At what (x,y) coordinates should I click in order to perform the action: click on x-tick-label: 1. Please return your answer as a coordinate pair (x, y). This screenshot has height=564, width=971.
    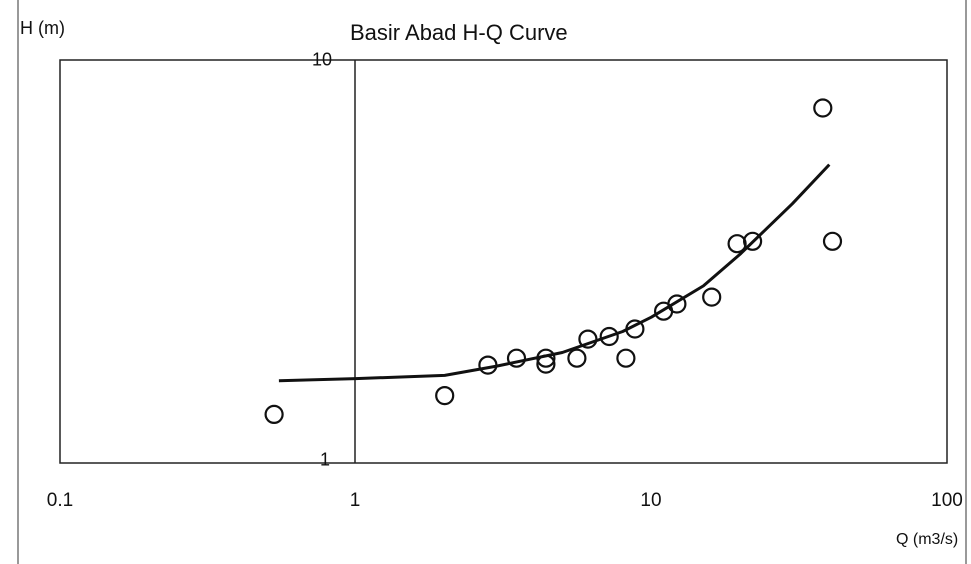
    Looking at the image, I should click on (355, 500).